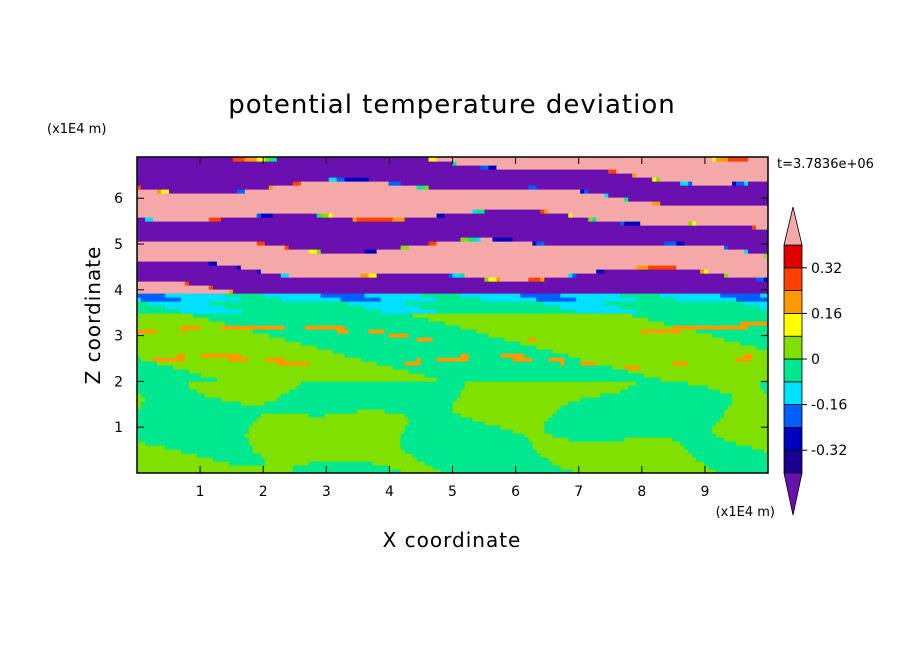 Image resolution: width=904 pixels, height=654 pixels. I want to click on x-tick-label: 7, so click(578, 492).